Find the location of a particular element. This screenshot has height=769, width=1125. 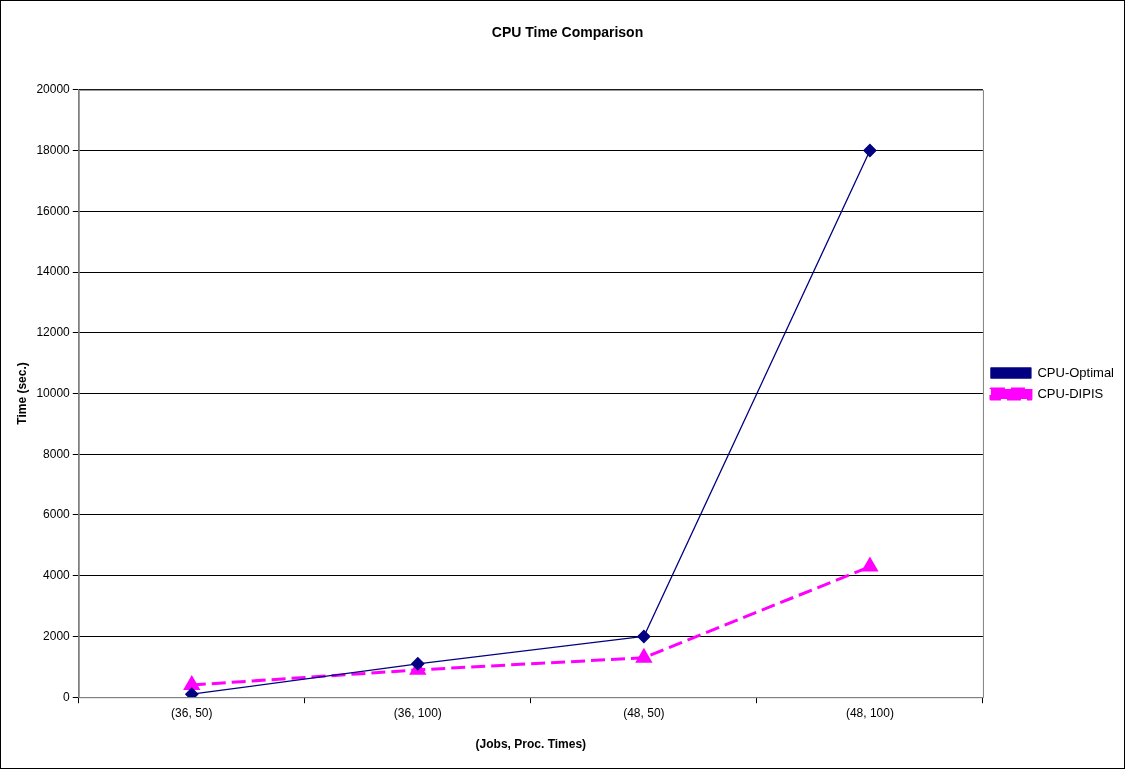

y-tick-label: 12000 is located at coordinates (53, 332).